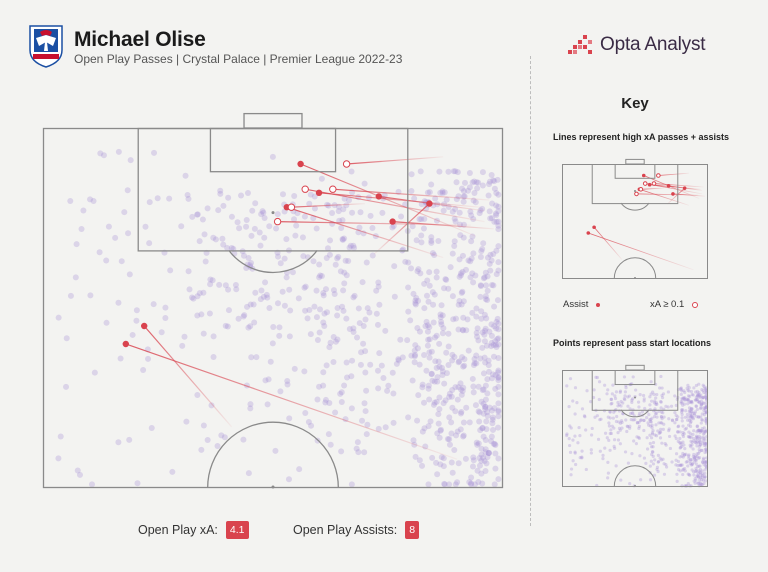  What do you see at coordinates (635, 367) in the screenshot?
I see `goal` at bounding box center [635, 367].